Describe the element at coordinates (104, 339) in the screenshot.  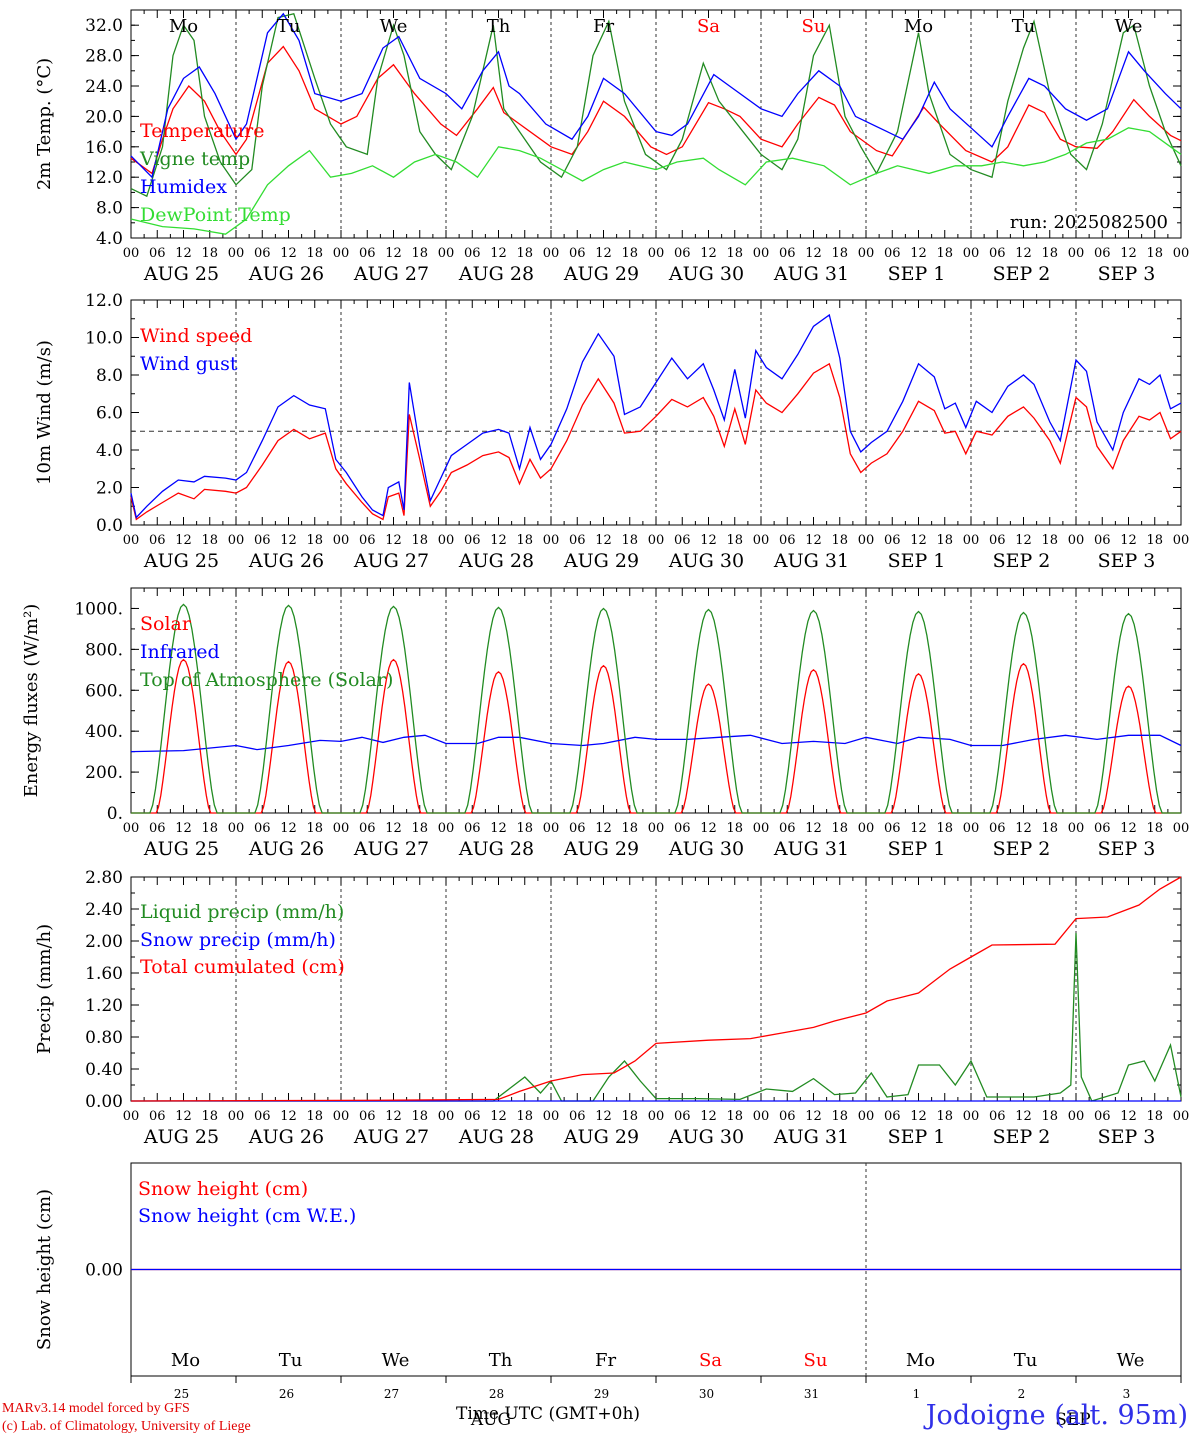
I see `y-tick-label: 10.0` at that location.